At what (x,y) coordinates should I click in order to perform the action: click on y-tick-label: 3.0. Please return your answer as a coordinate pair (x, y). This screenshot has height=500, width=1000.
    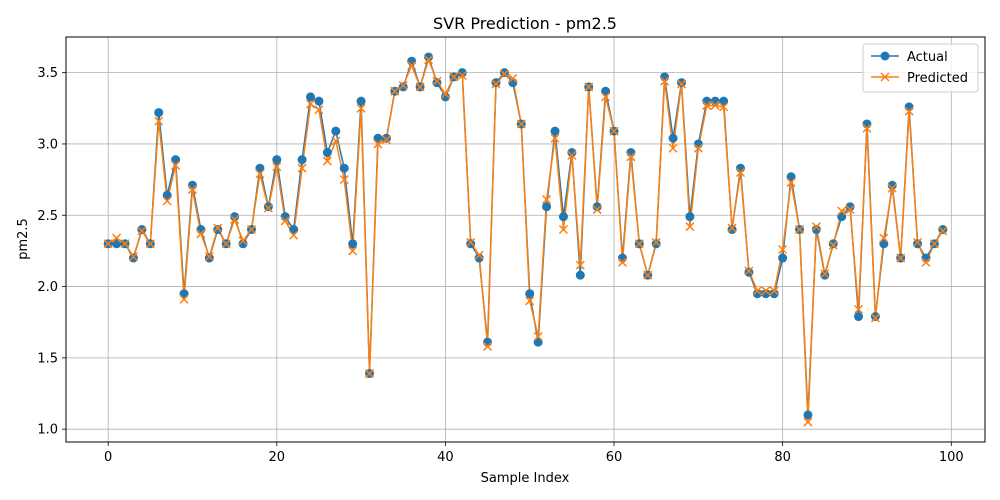
    Looking at the image, I should click on (47, 144).